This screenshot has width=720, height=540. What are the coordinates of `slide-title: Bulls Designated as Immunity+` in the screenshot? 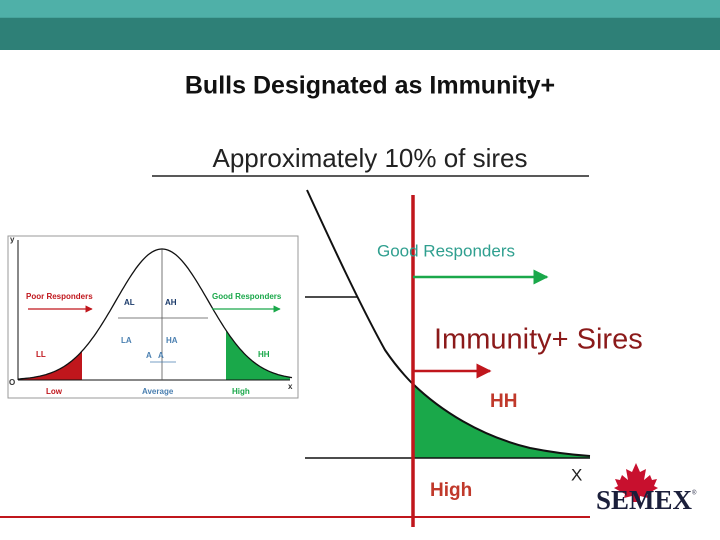 It's located at (370, 86).